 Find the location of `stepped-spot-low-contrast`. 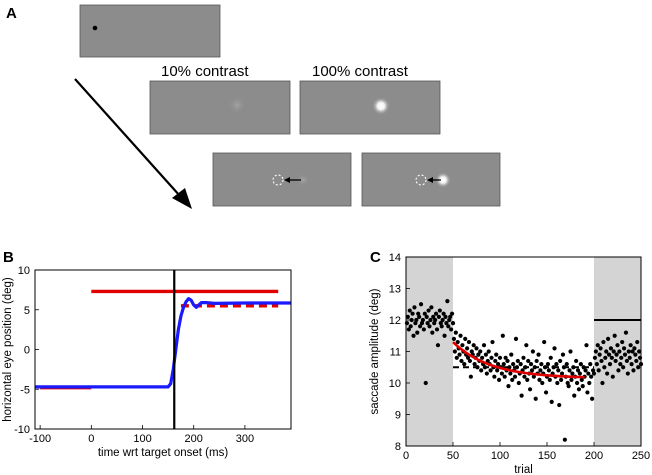

stepped-spot-low-contrast is located at coordinates (303, 180).